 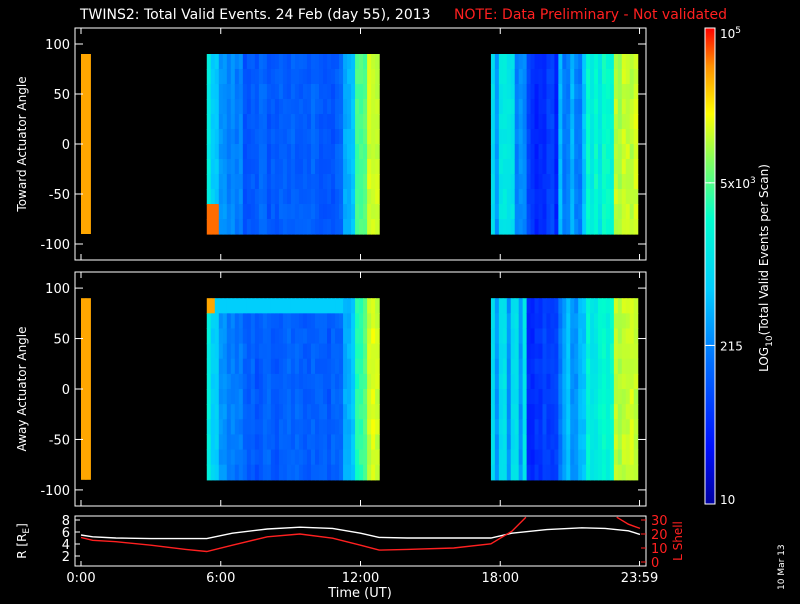 I want to click on x-axis-label: Time (UT), so click(x=359, y=593).